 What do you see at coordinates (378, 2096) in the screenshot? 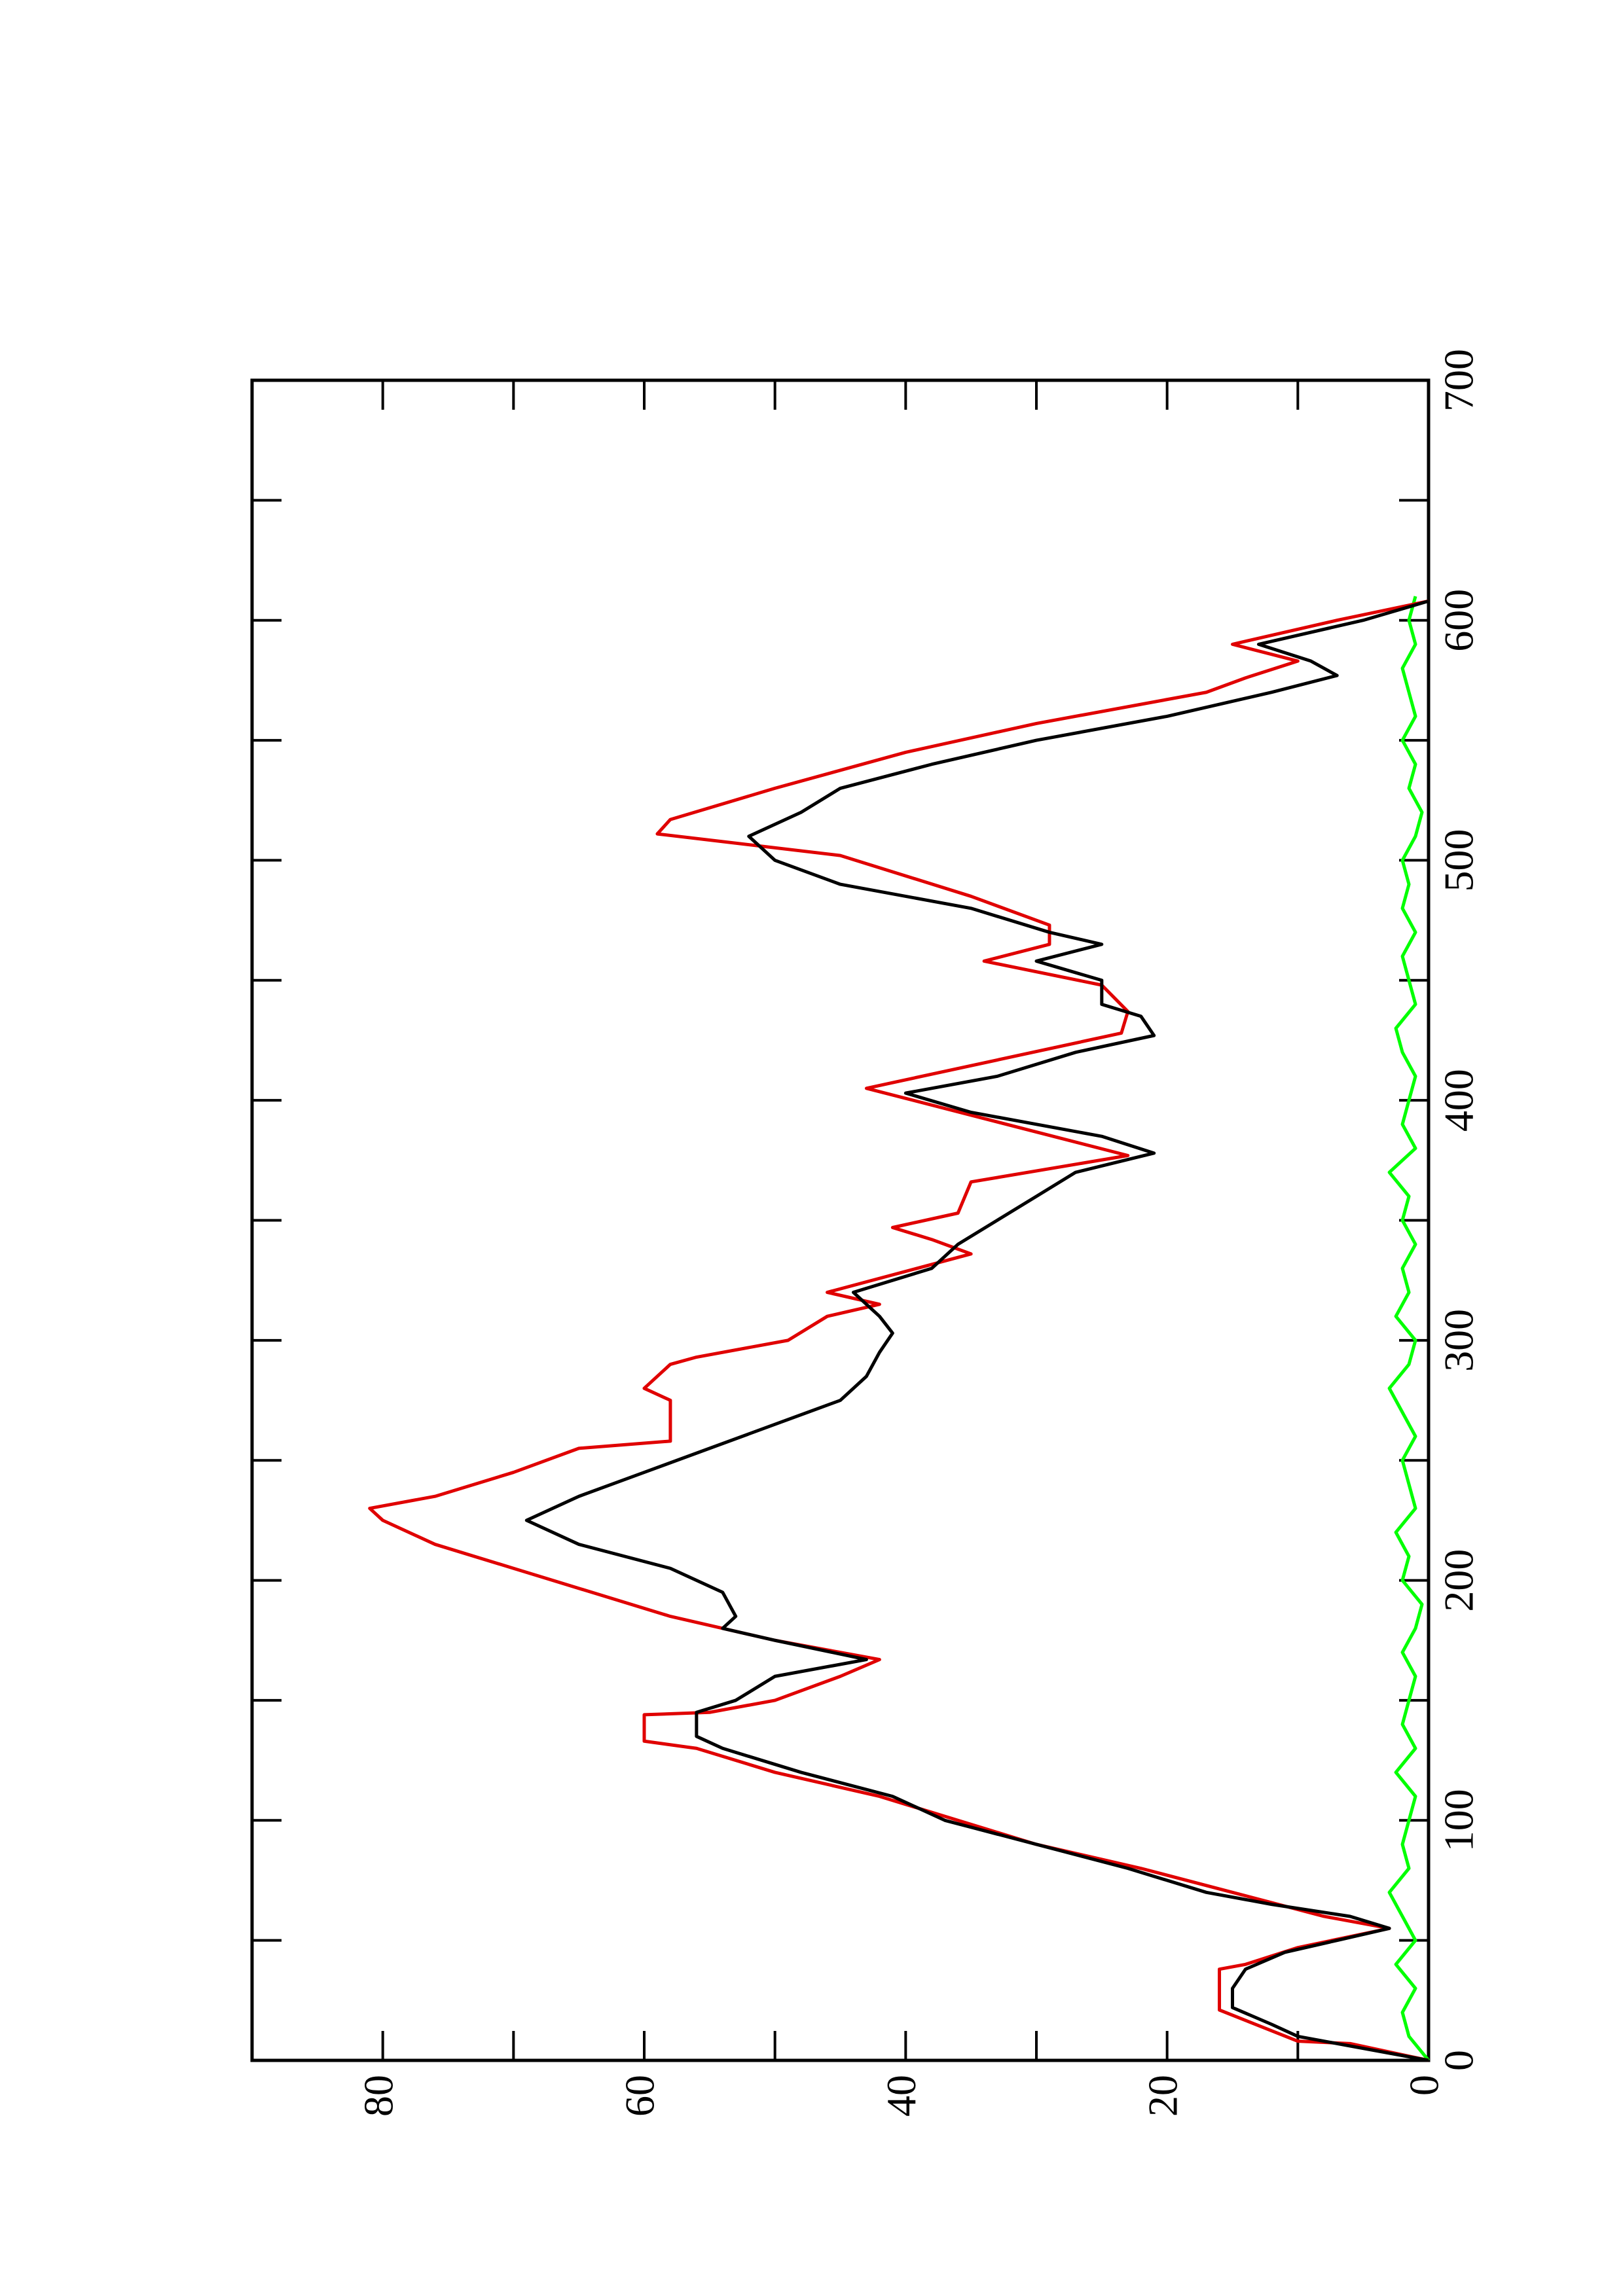
I see `y-tick-label: 80` at bounding box center [378, 2096].